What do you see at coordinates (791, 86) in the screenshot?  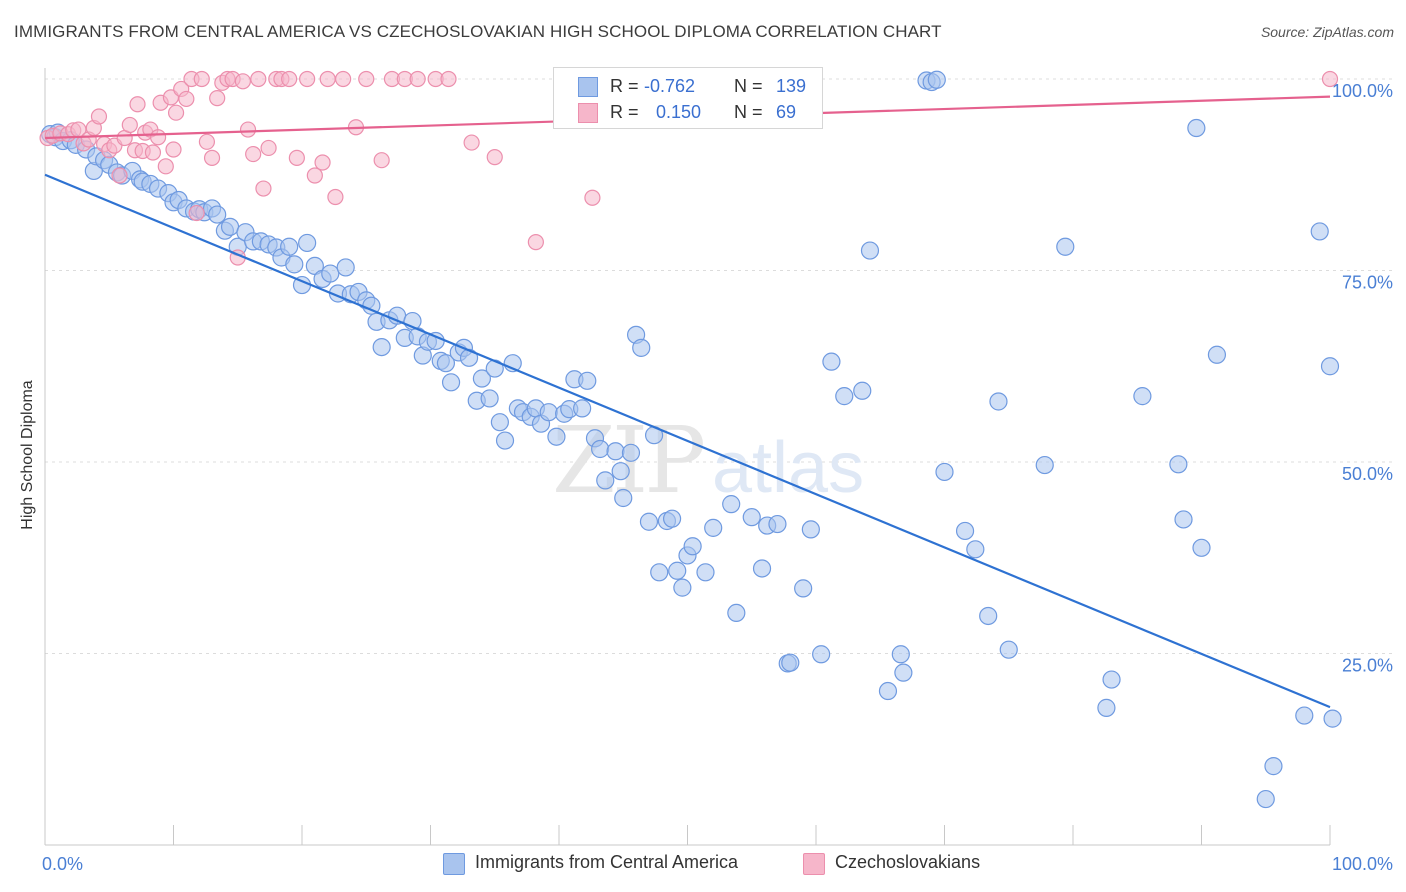 I see `n-value: 139` at bounding box center [791, 86].